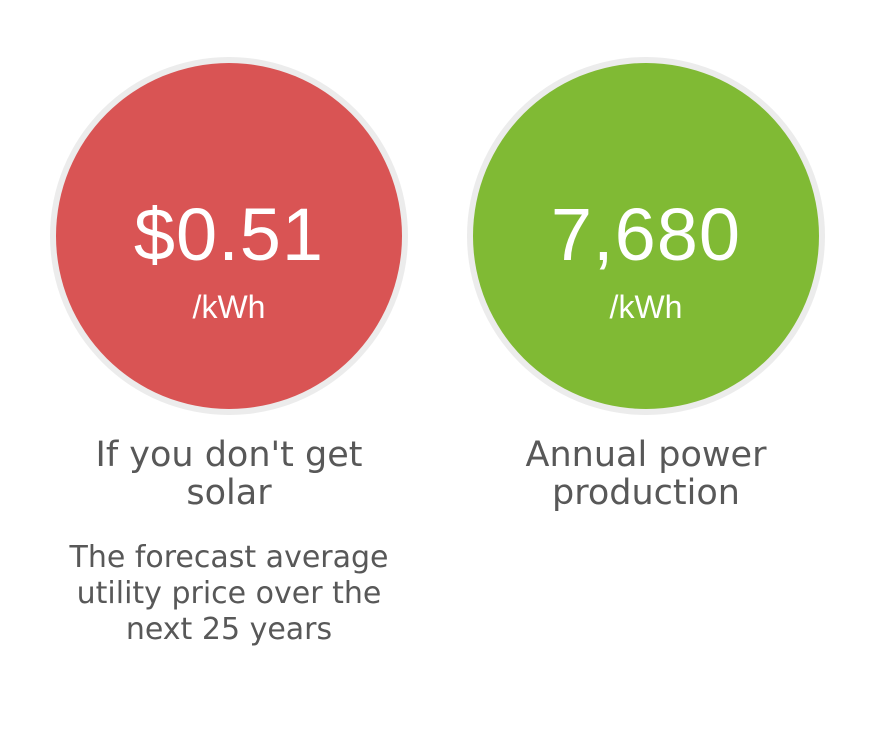 This screenshot has height=734, width=873. I want to click on power-production-unit: /kWh, so click(646, 307).